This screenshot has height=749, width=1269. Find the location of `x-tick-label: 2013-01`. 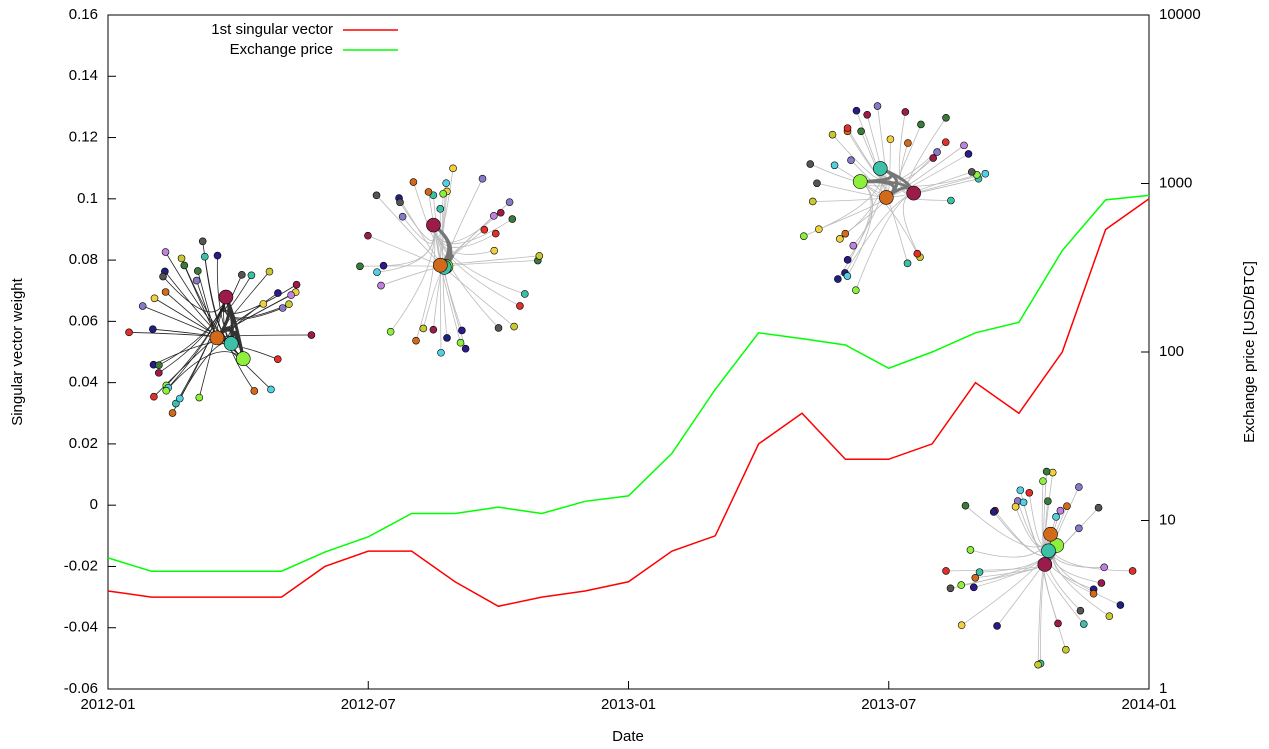

x-tick-label: 2013-01 is located at coordinates (628, 704).